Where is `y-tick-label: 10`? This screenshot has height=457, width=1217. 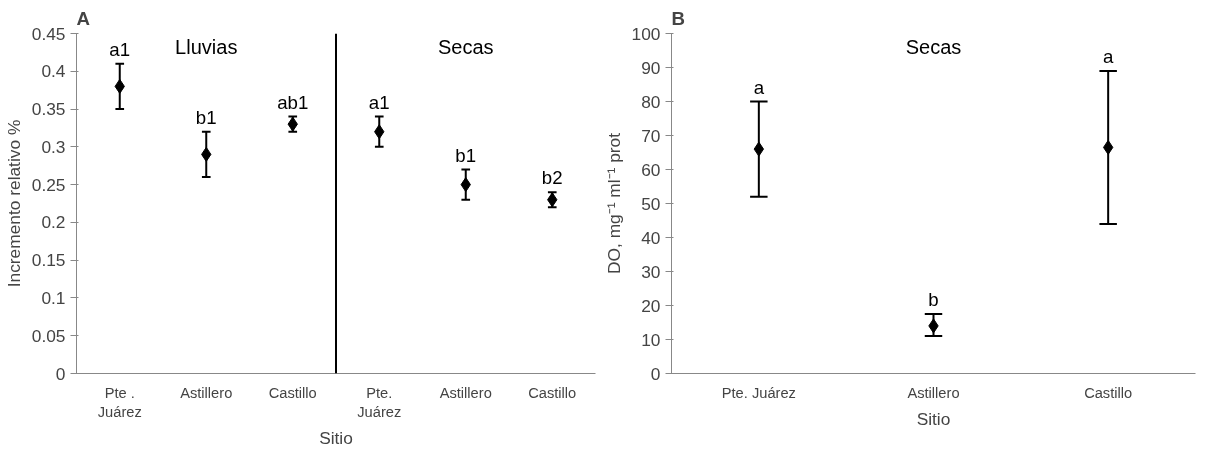 y-tick-label: 10 is located at coordinates (651, 339).